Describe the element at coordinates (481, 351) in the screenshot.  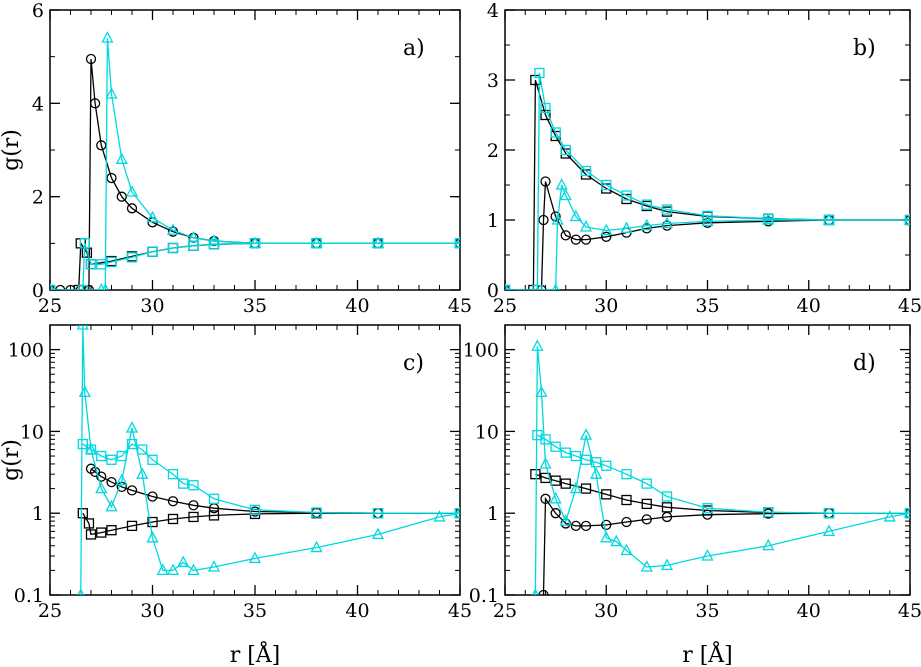
I see `y-tick-label: 100` at that location.